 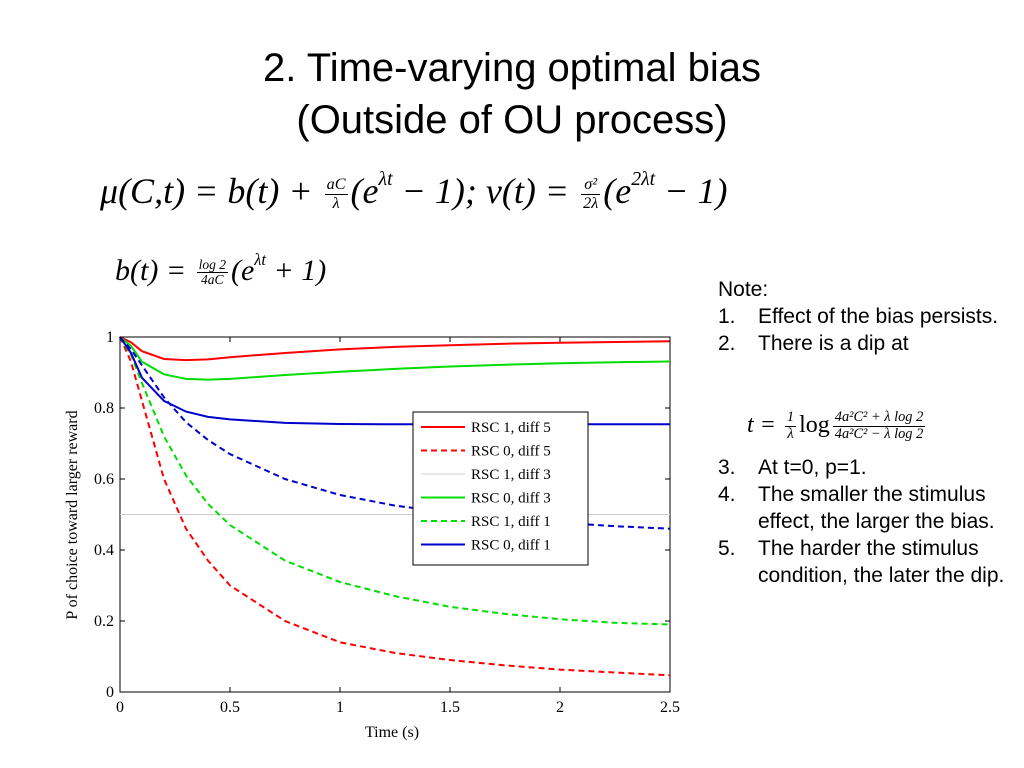 What do you see at coordinates (104, 408) in the screenshot?
I see `y-tick-label: 0.8` at bounding box center [104, 408].